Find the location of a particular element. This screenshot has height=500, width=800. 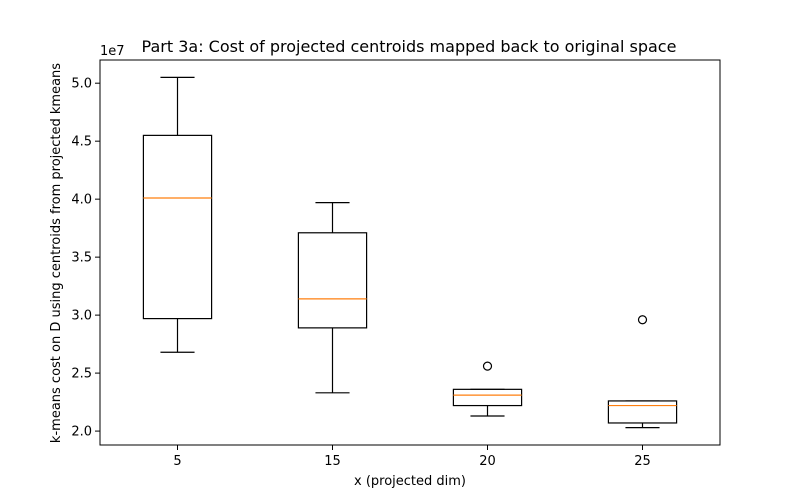

y-tick-label: 3.5 is located at coordinates (81, 258).